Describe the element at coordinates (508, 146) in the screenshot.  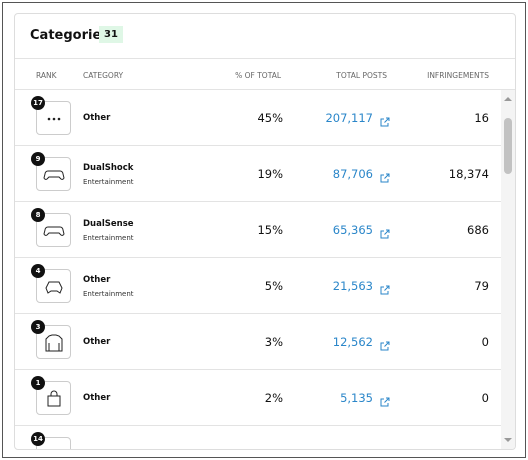
I see `scroll-thumb` at that location.